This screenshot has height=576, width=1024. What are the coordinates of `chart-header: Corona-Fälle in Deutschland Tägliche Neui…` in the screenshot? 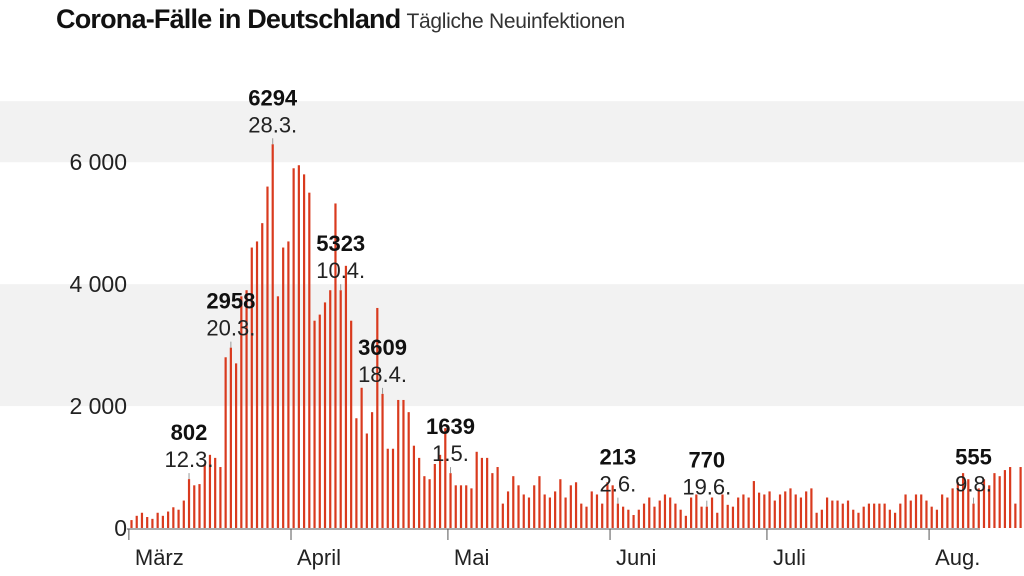 It's located at (340, 19).